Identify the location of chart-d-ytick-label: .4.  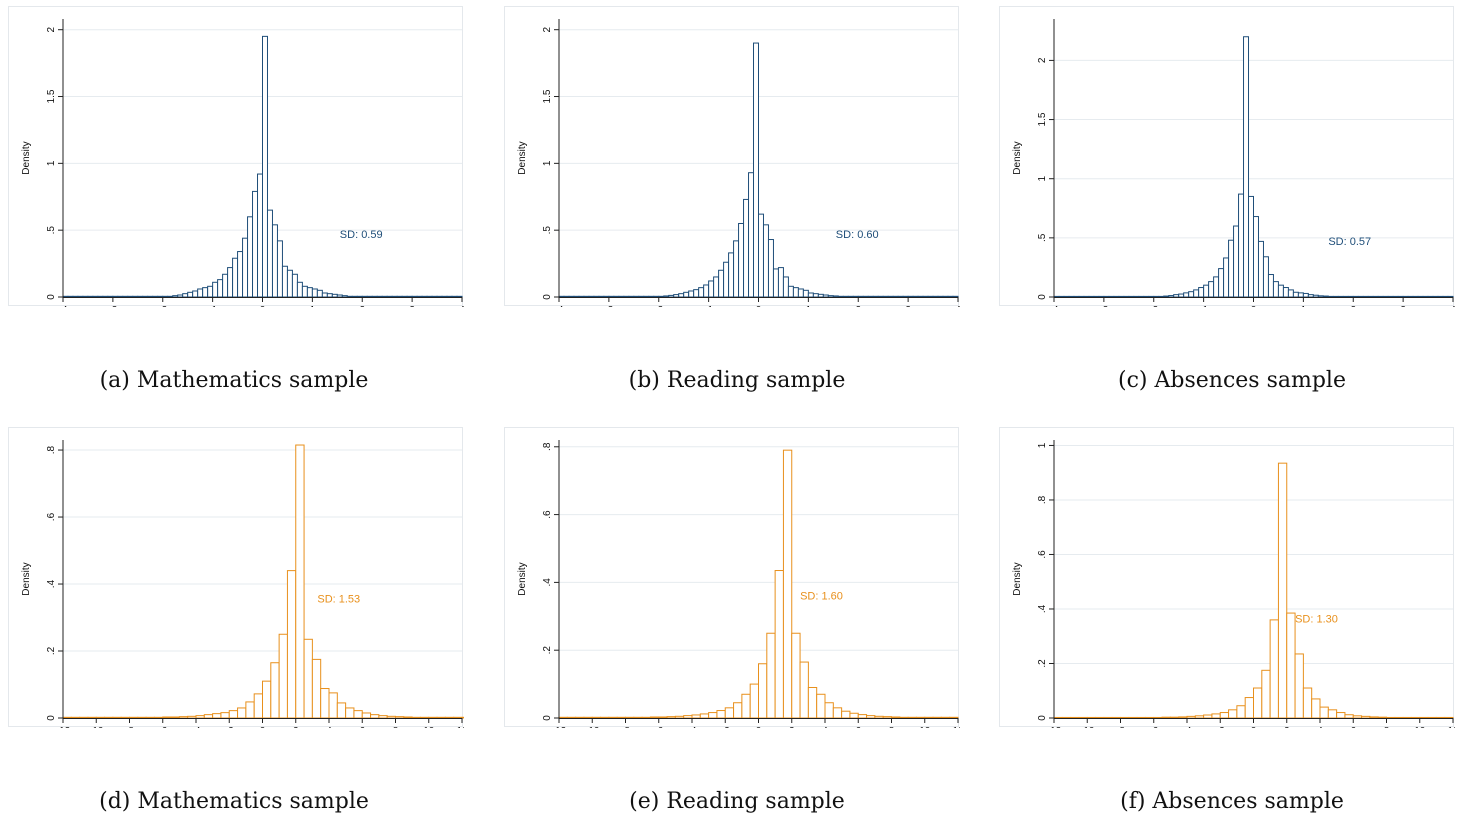
(51, 583).